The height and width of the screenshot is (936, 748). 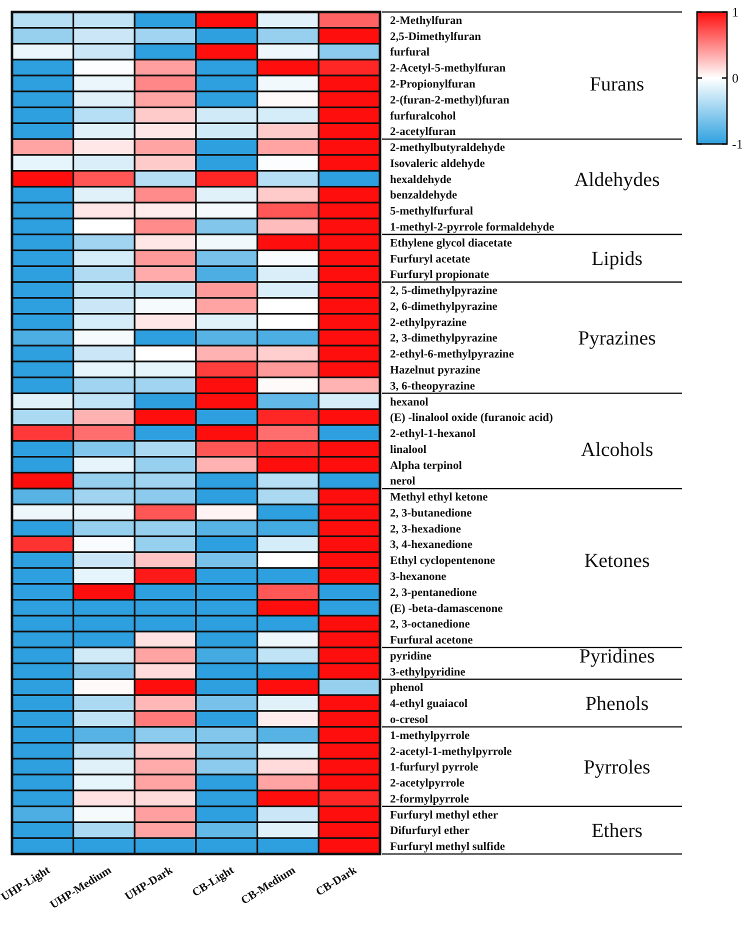 I want to click on y-tick-label: Isovaleric aldehyde, so click(x=437, y=164).